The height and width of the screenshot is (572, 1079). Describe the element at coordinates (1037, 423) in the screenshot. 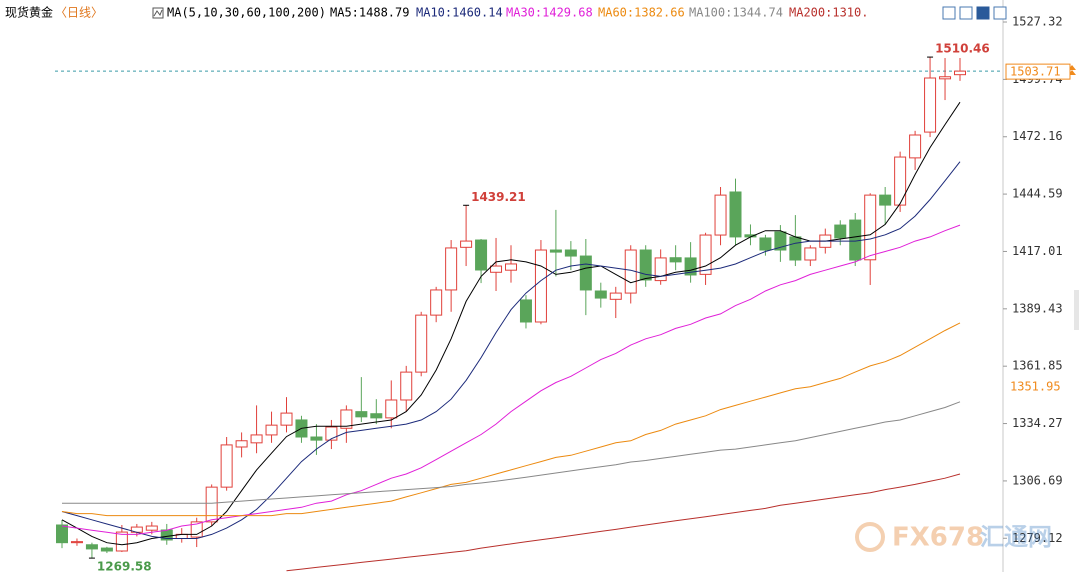

I see `y-tick-label: 1334.27` at that location.